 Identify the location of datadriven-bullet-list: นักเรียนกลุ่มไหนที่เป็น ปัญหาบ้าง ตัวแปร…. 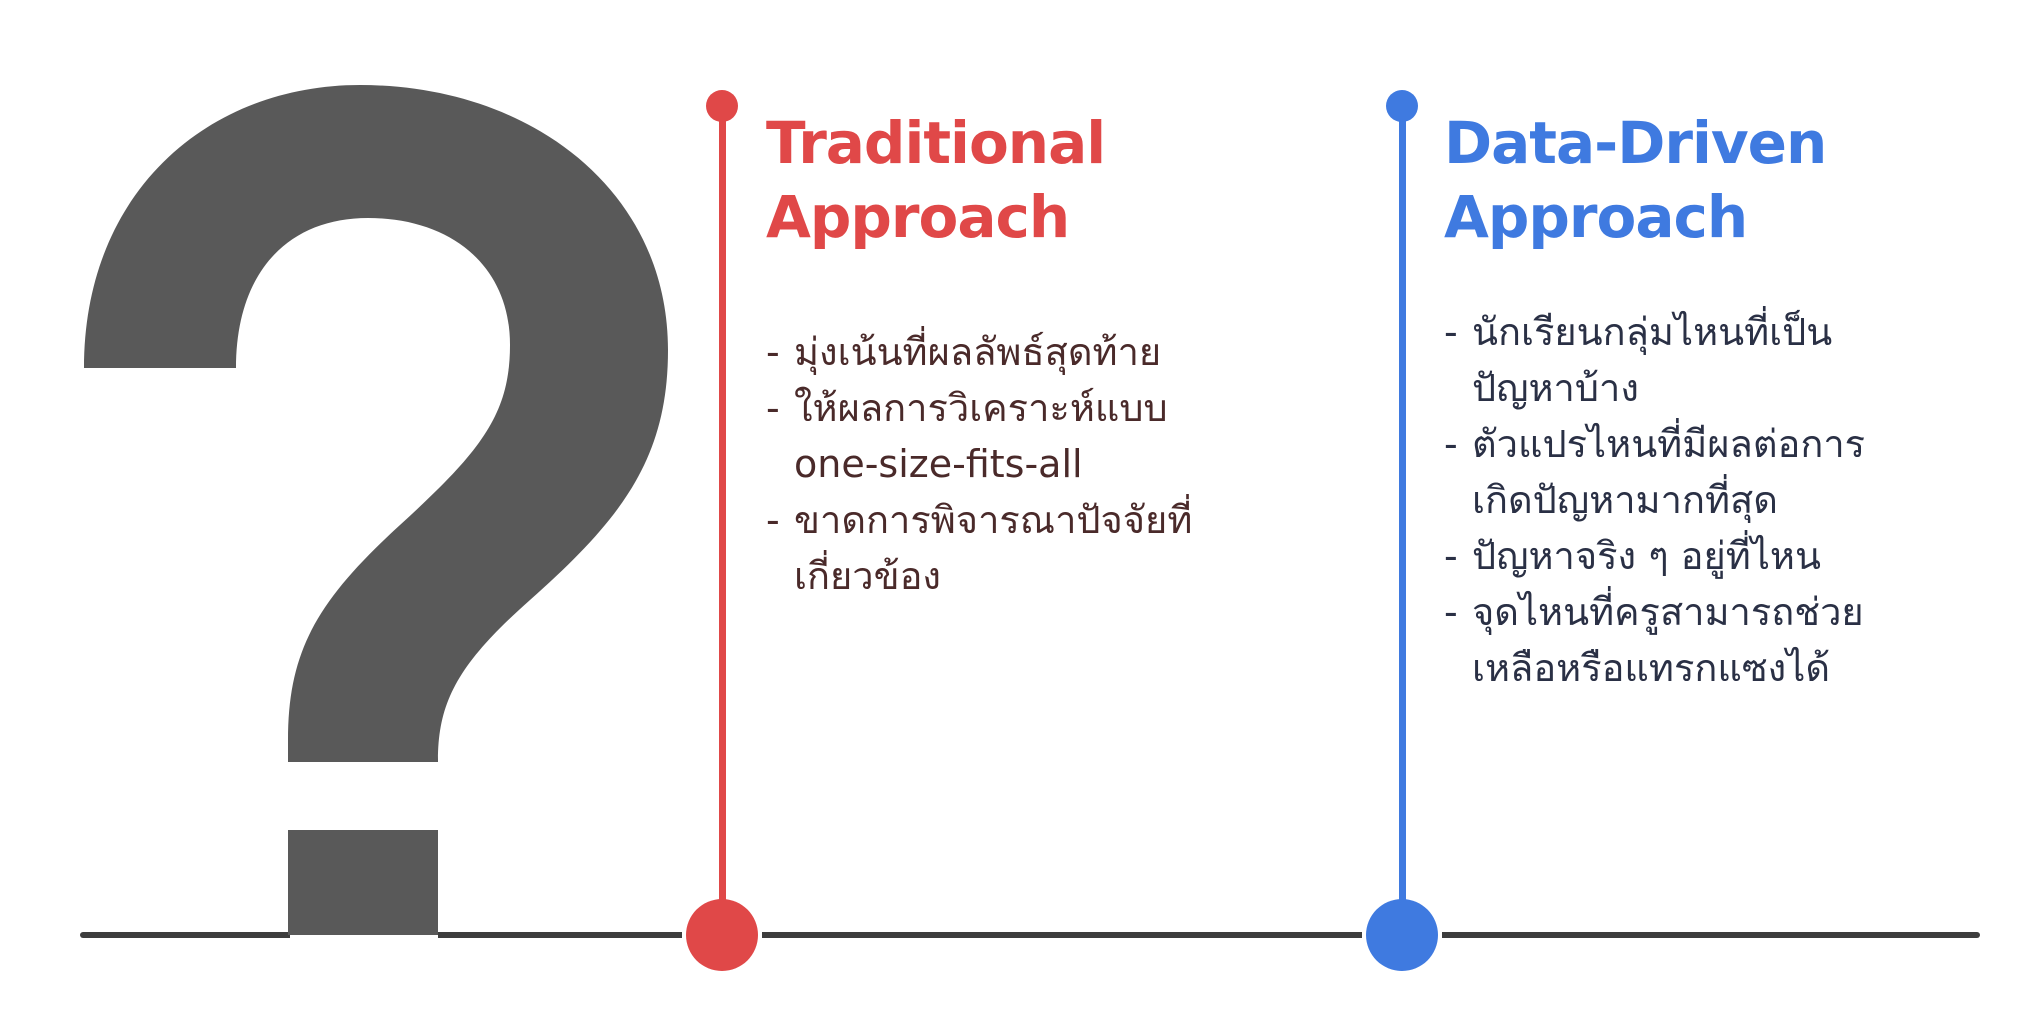
(1714, 500).